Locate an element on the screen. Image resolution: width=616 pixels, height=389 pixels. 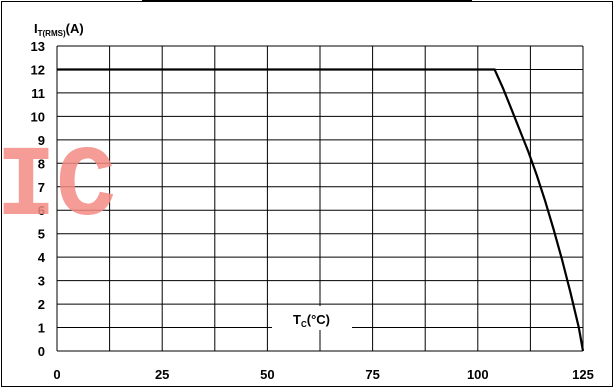
x-tick-labels: 0 25 50 75 100 125 is located at coordinates (323, 374).